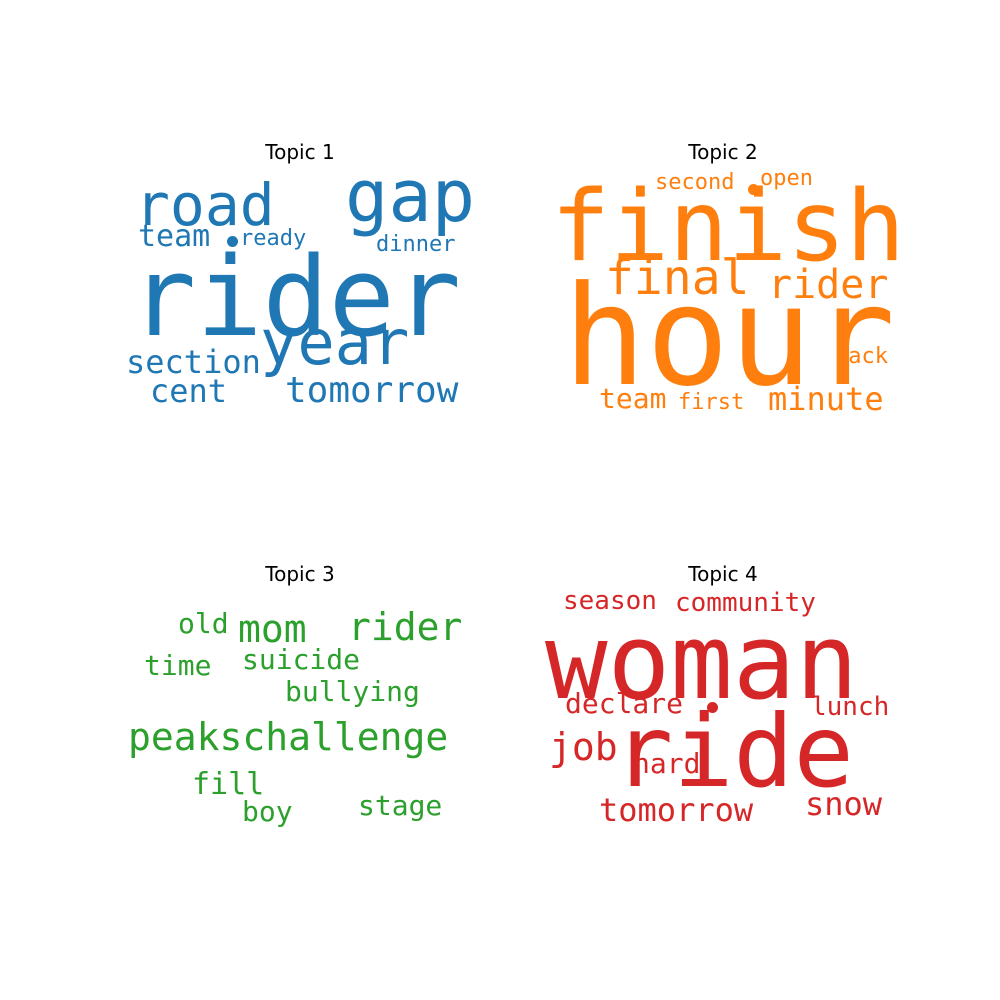 The width and height of the screenshot is (1000, 1000). Describe the element at coordinates (416, 244) in the screenshot. I see `cloud-word: dinner` at that location.